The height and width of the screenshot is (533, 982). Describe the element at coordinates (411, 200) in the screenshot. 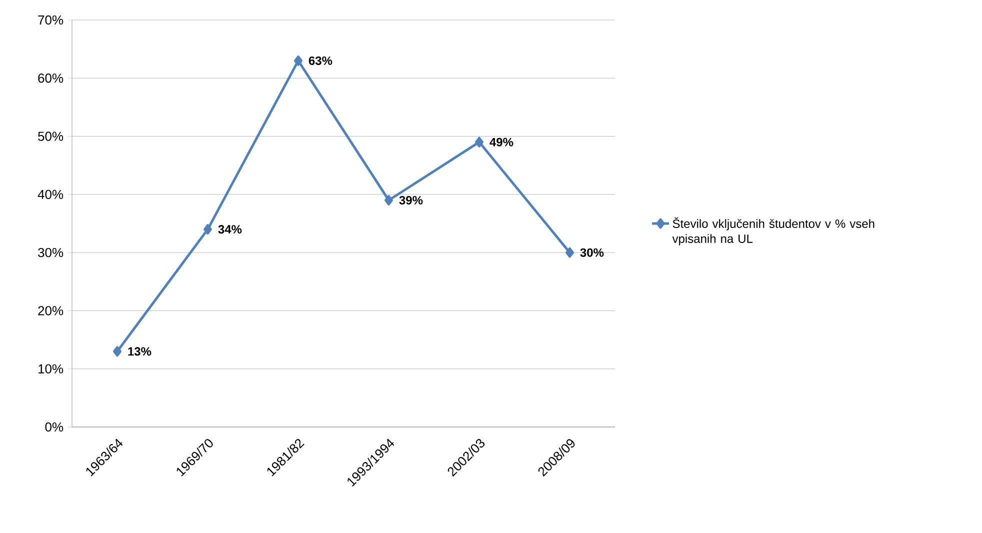

I see `data-label: 39%` at that location.